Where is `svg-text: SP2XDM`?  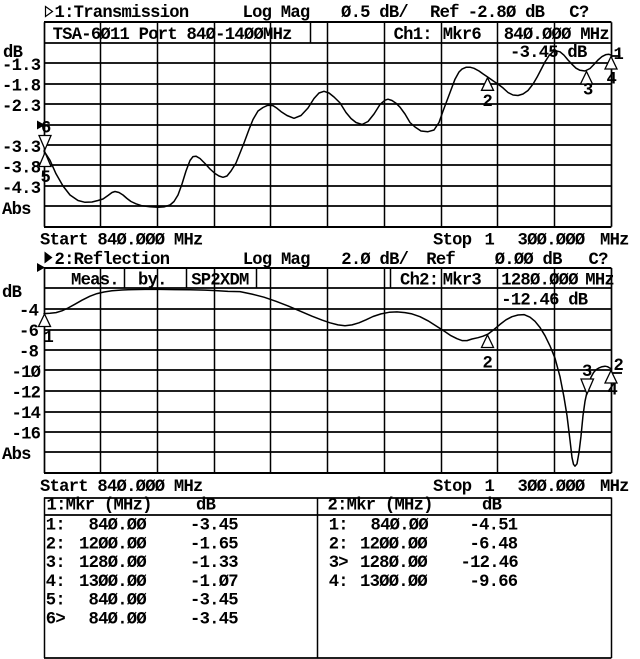 svg-text: SP2XDM is located at coordinates (220, 280).